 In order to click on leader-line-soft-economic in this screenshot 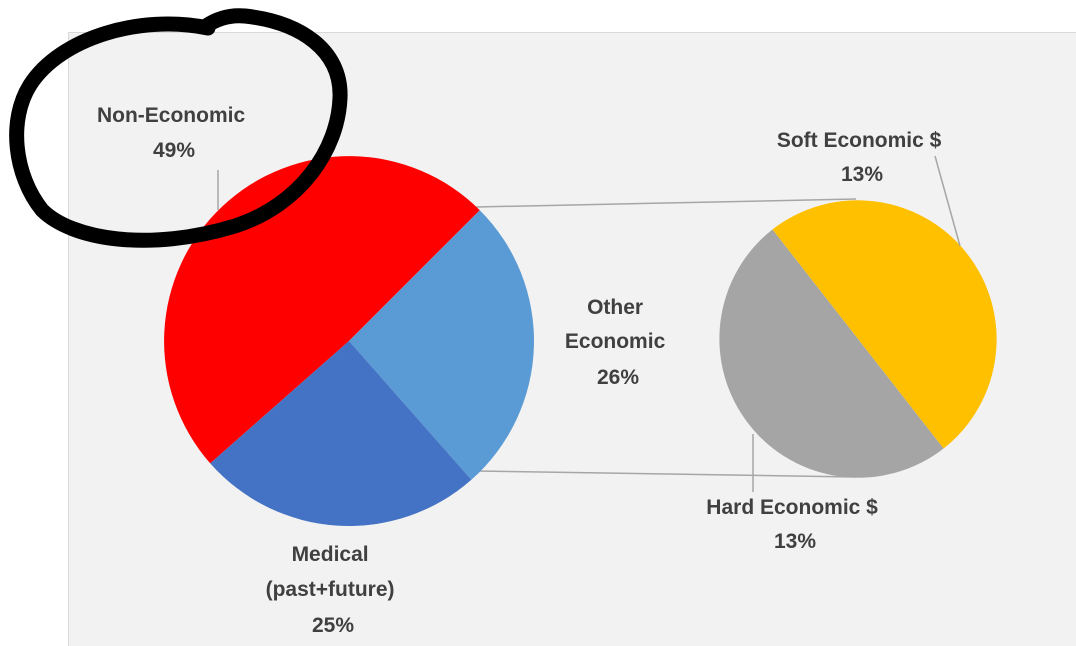, I will do `click(947, 201)`.